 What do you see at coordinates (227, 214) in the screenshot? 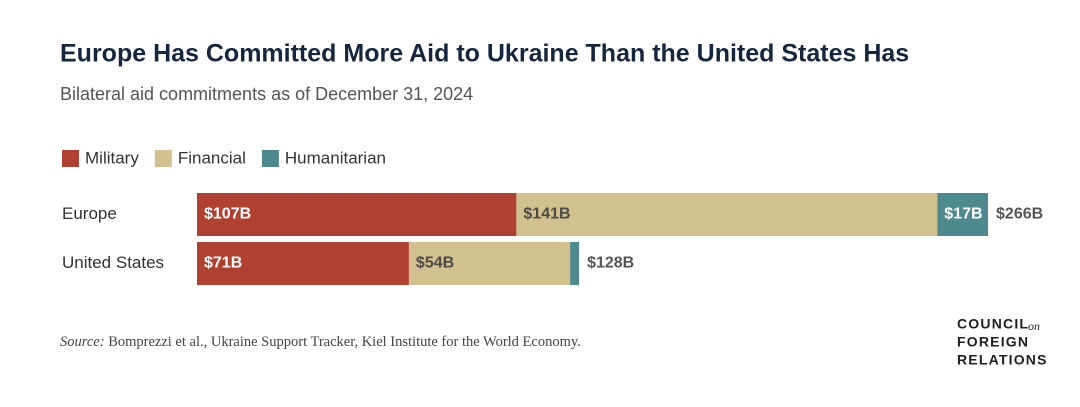
I see `value-label: $107B` at bounding box center [227, 214].